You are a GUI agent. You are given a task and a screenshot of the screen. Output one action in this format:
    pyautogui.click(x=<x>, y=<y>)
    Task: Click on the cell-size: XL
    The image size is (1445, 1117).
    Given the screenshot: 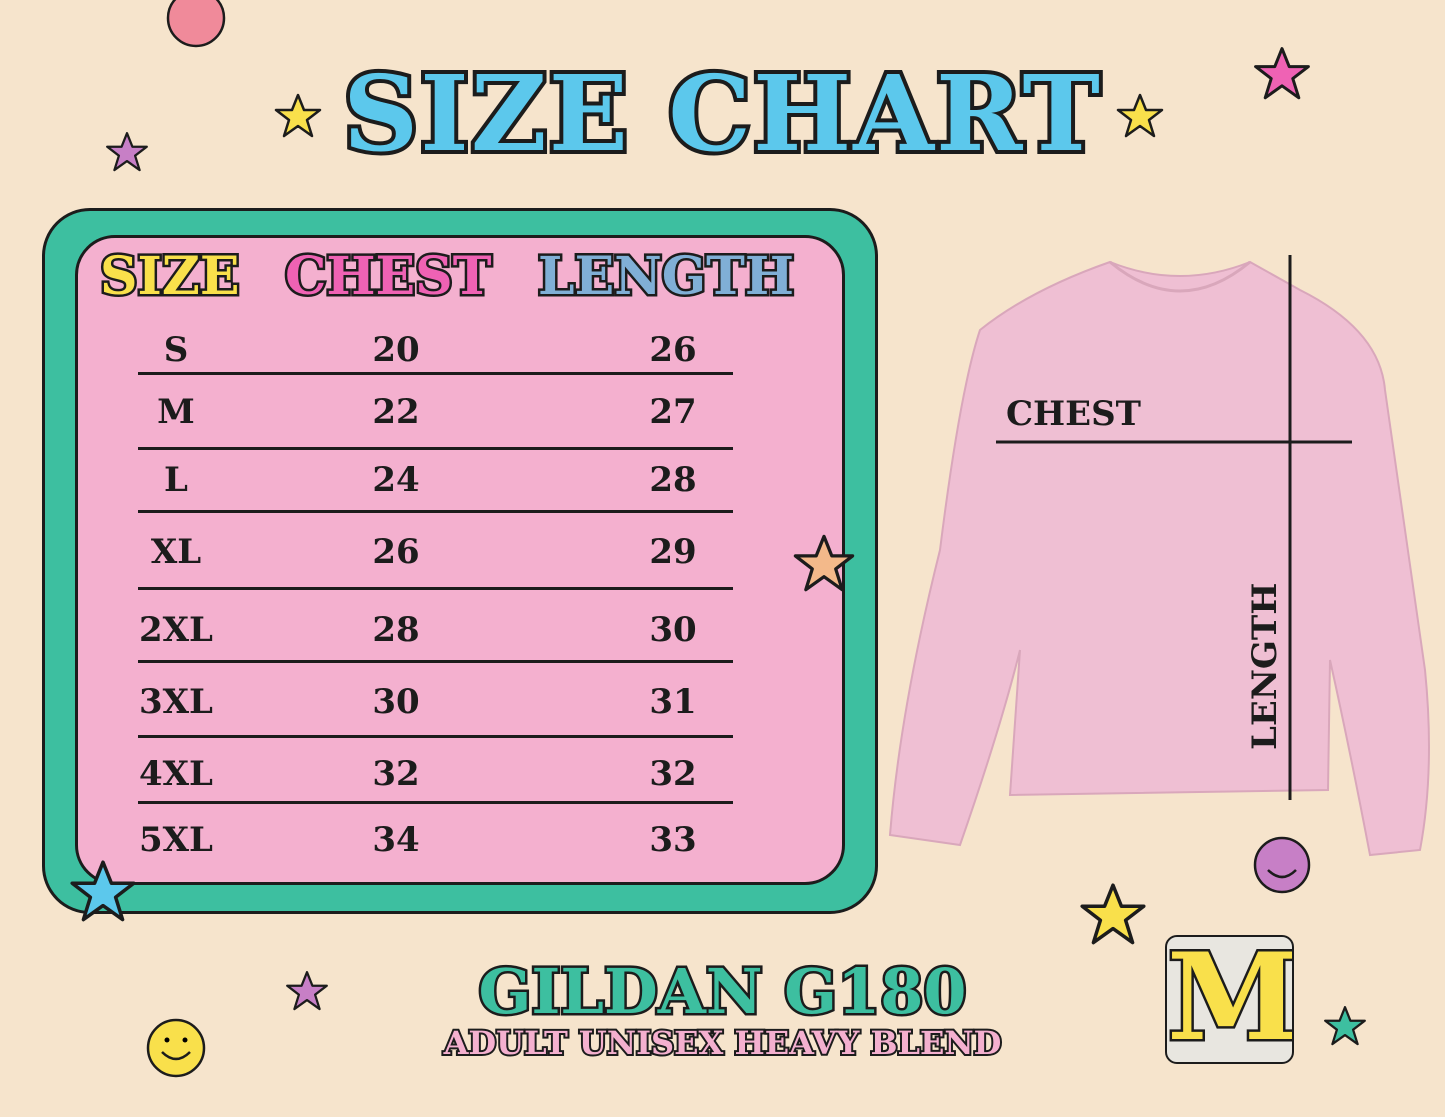 What is the action you would take?
    pyautogui.click(x=176, y=552)
    